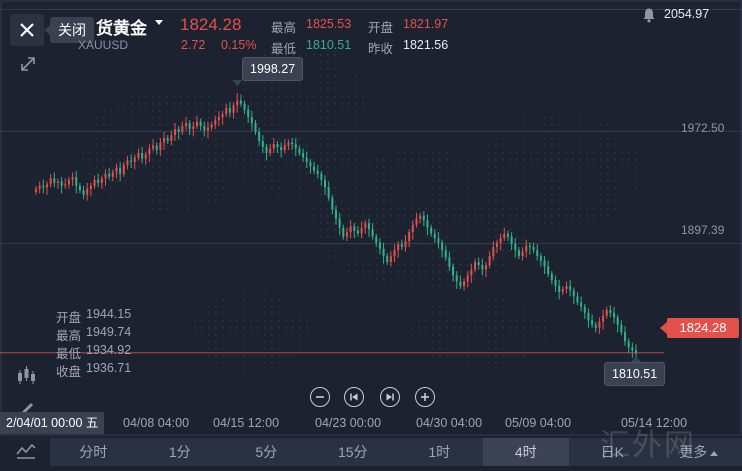 The width and height of the screenshot is (742, 471). What do you see at coordinates (93, 452) in the screenshot?
I see `tab-period: 分时` at bounding box center [93, 452].